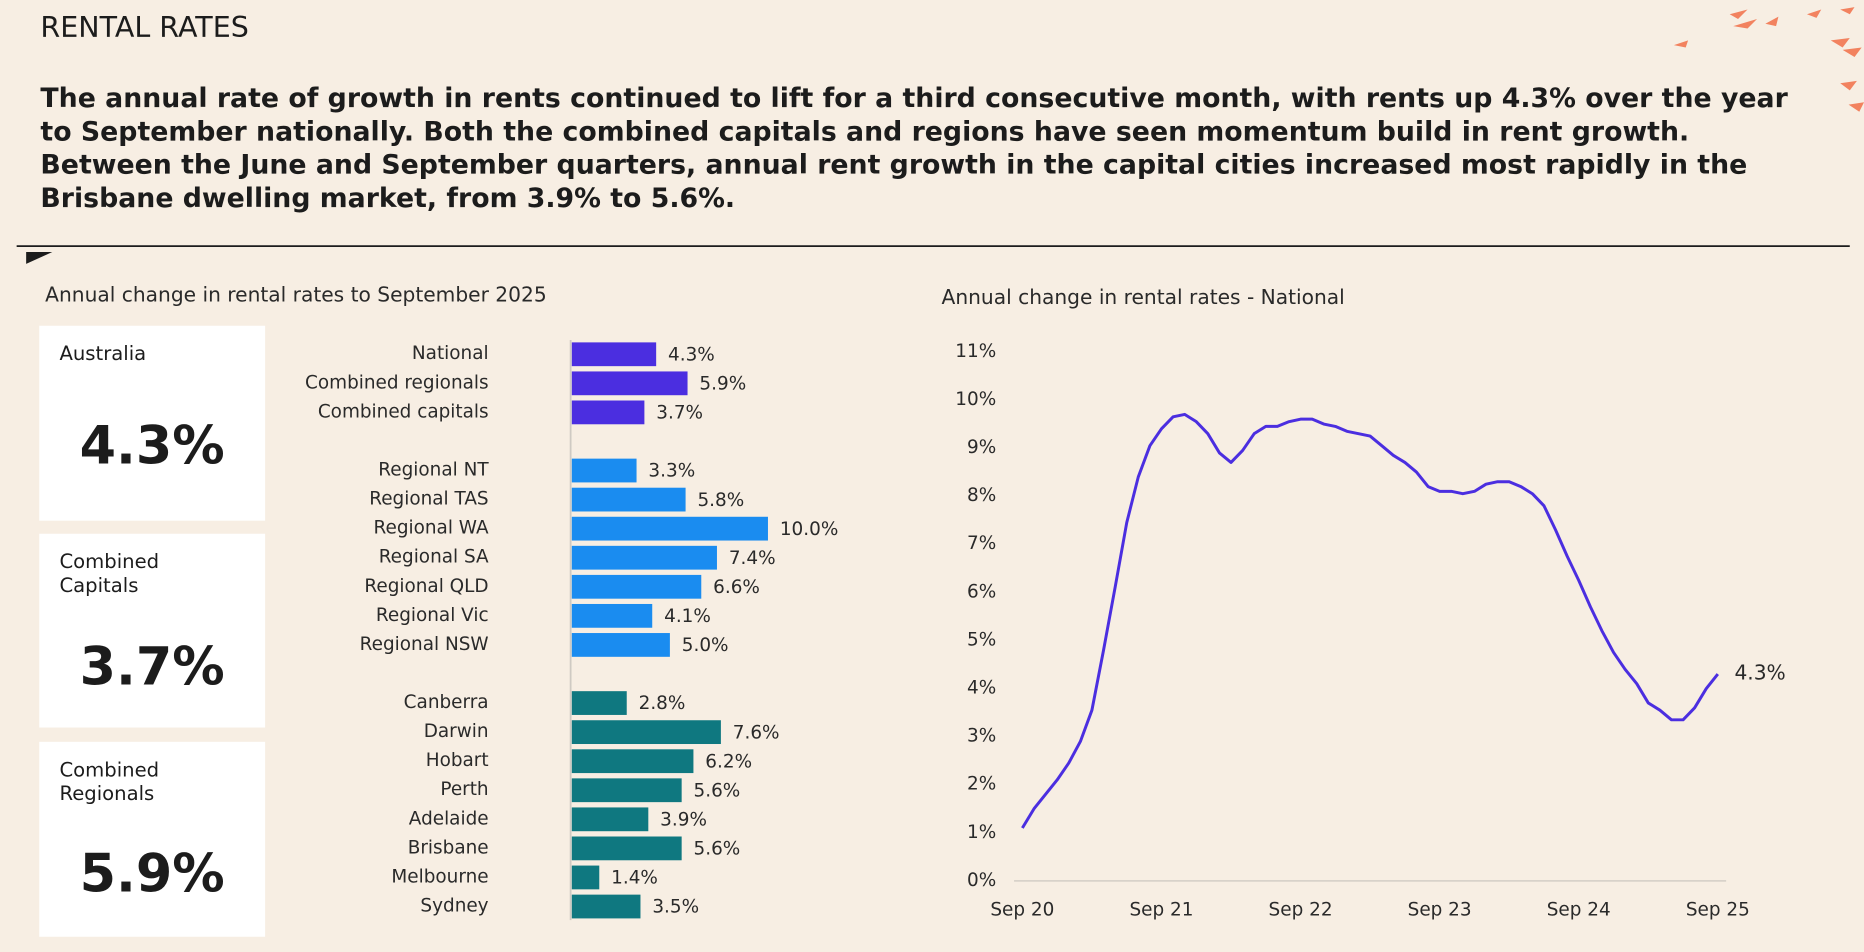 The height and width of the screenshot is (952, 1864). What do you see at coordinates (109, 573) in the screenshot?
I see `kpi-label: Combined Capitals` at bounding box center [109, 573].